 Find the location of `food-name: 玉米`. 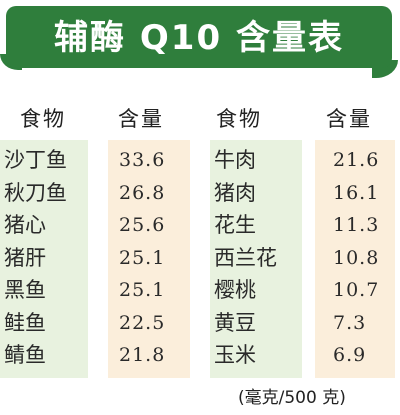

food-name: 玉米 is located at coordinates (235, 355).